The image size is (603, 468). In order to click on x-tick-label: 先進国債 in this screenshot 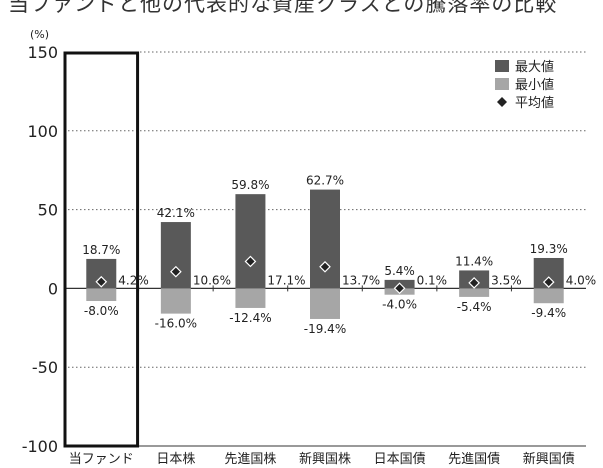, I will do `click(474, 459)`.